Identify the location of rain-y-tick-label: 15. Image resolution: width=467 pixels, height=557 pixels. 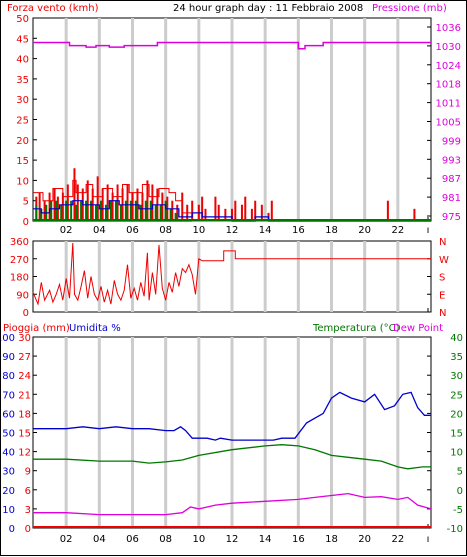
(24, 434).